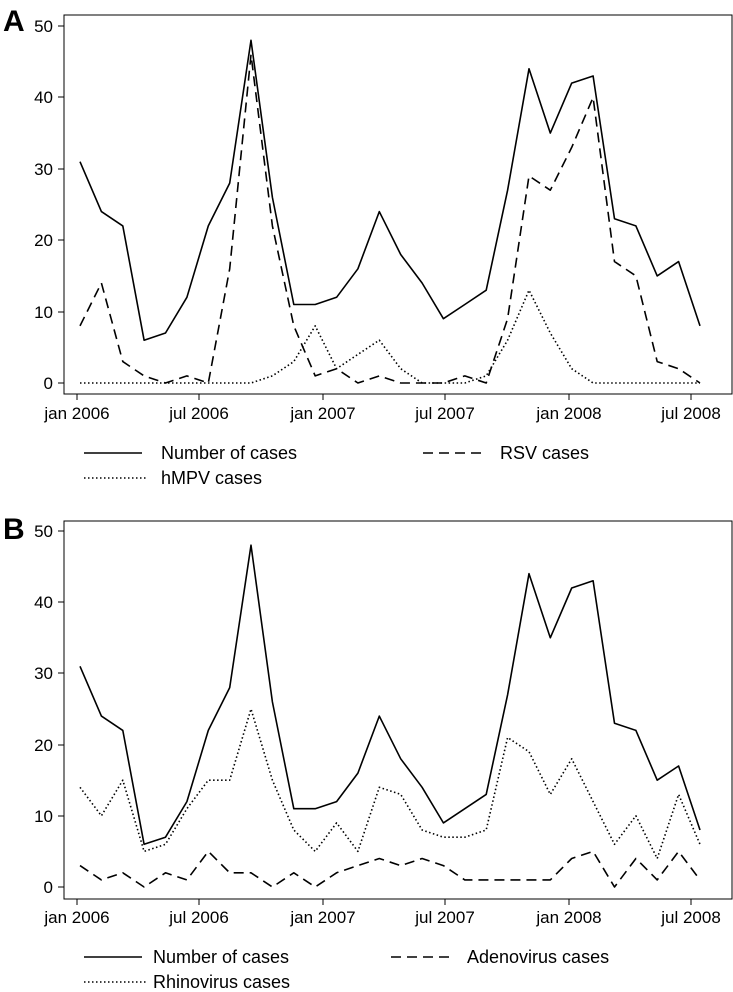 The width and height of the screenshot is (733, 992). I want to click on panel-b-legend-label: Number of cases, so click(221, 957).